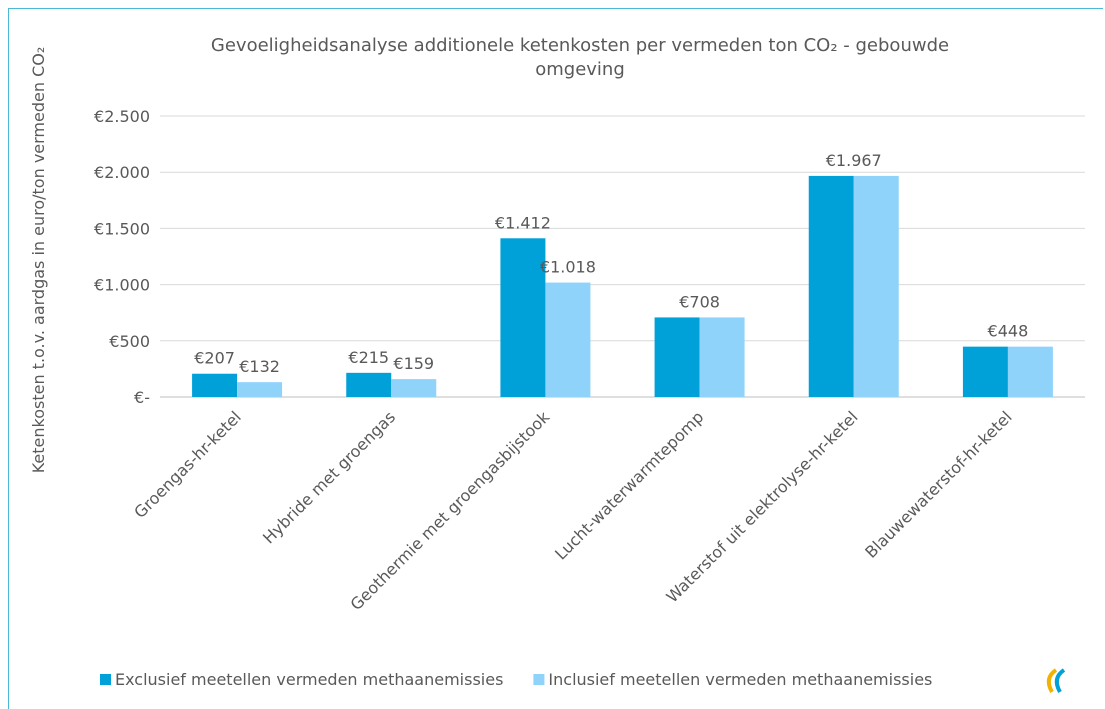 This screenshot has width=1105, height=709. What do you see at coordinates (1008, 331) in the screenshot?
I see `data-label: €448` at bounding box center [1008, 331].